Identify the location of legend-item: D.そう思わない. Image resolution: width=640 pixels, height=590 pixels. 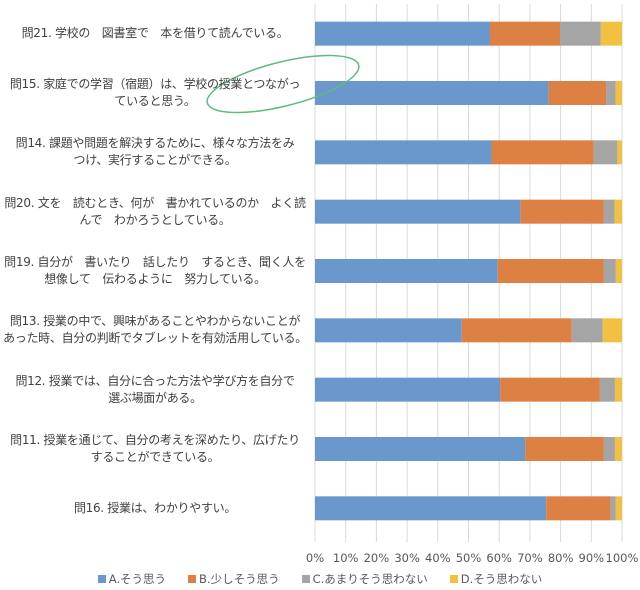
(496, 579).